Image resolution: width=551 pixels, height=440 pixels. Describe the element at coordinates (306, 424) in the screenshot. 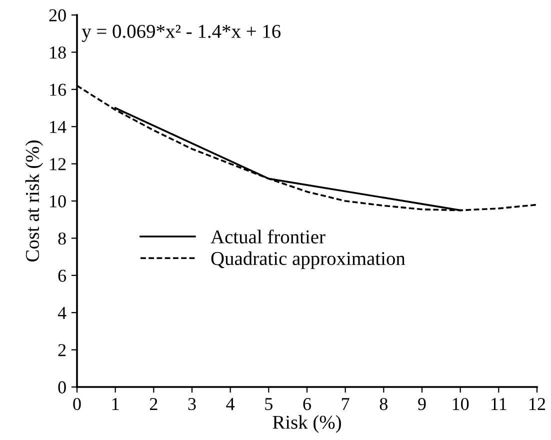

I see `x-axis-title: Risk (%)` at that location.